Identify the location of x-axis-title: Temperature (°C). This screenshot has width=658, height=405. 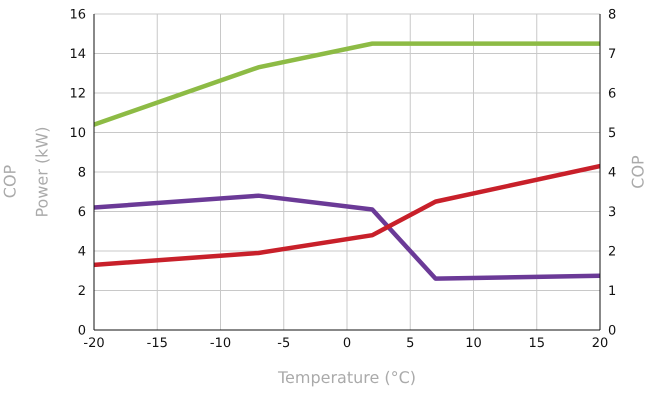
(346, 377).